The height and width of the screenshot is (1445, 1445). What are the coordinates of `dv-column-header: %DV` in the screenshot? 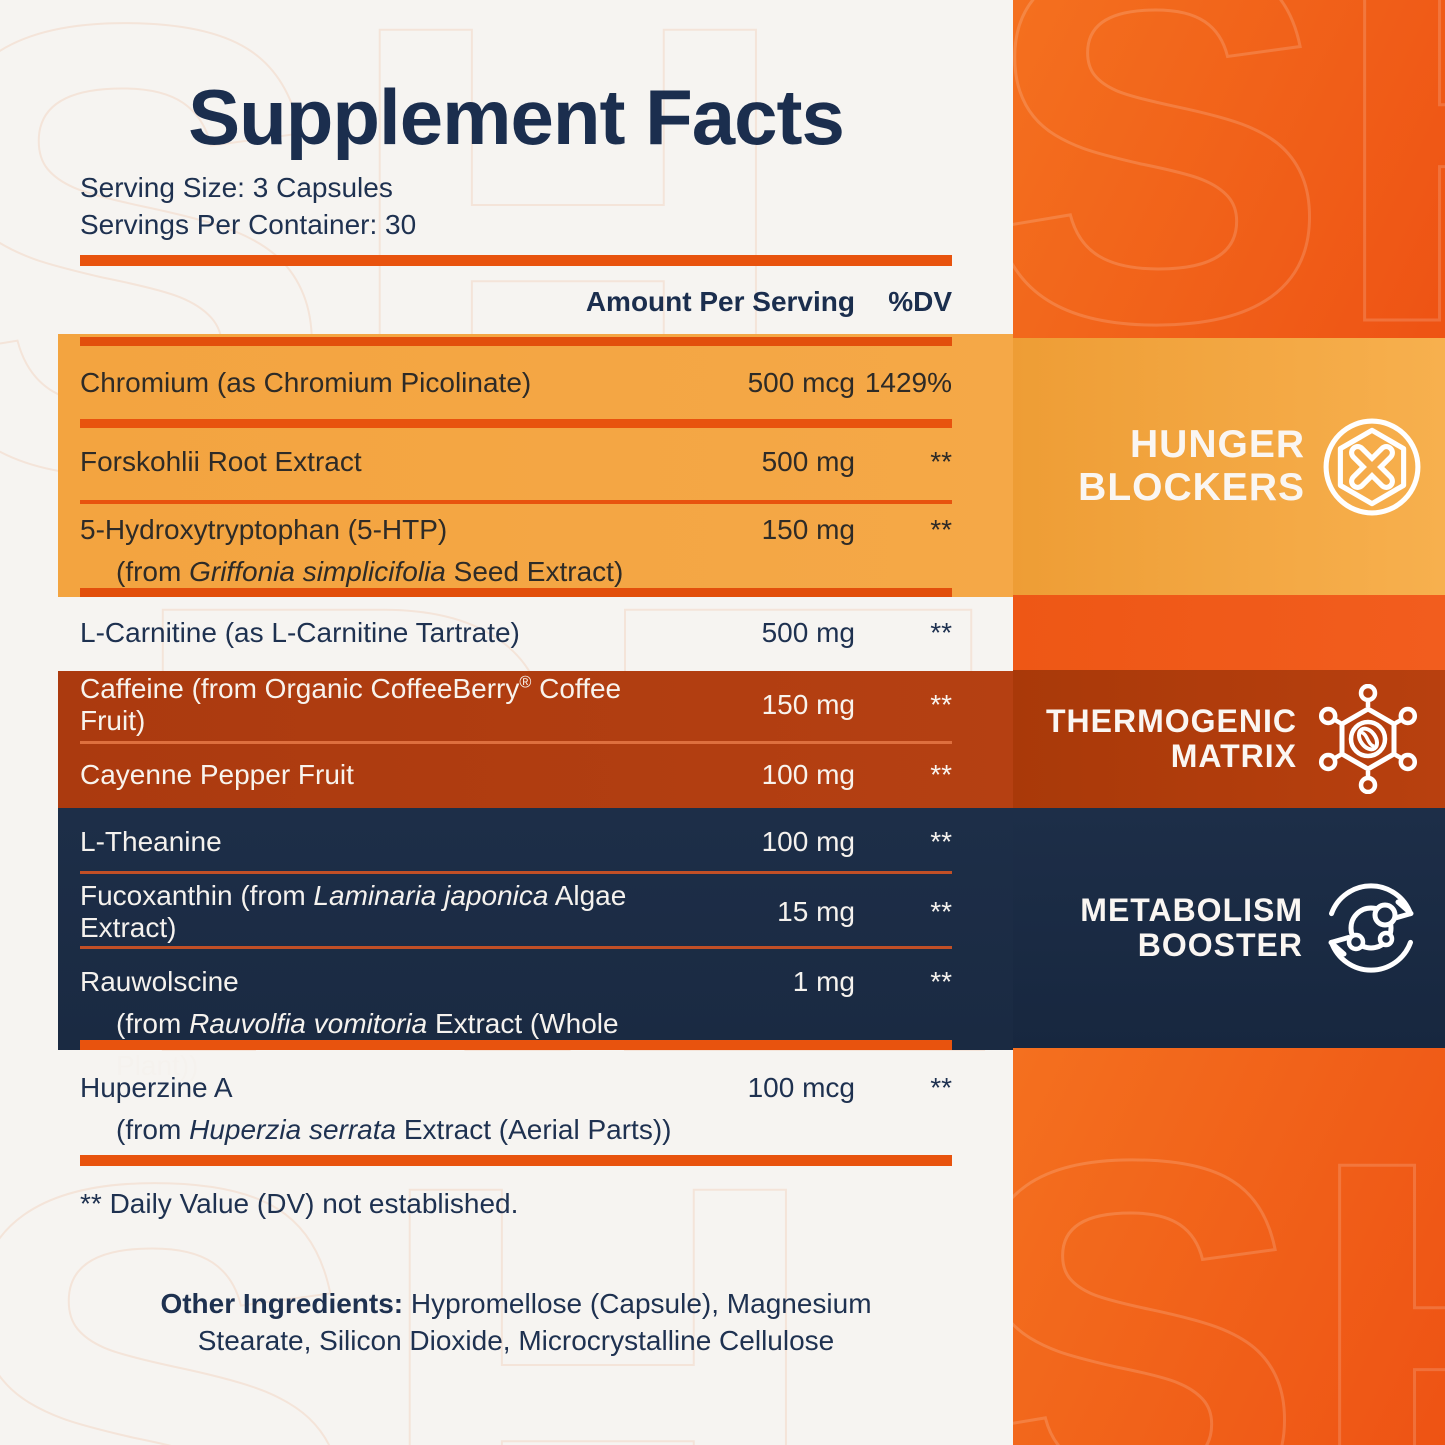 It's located at (920, 301).